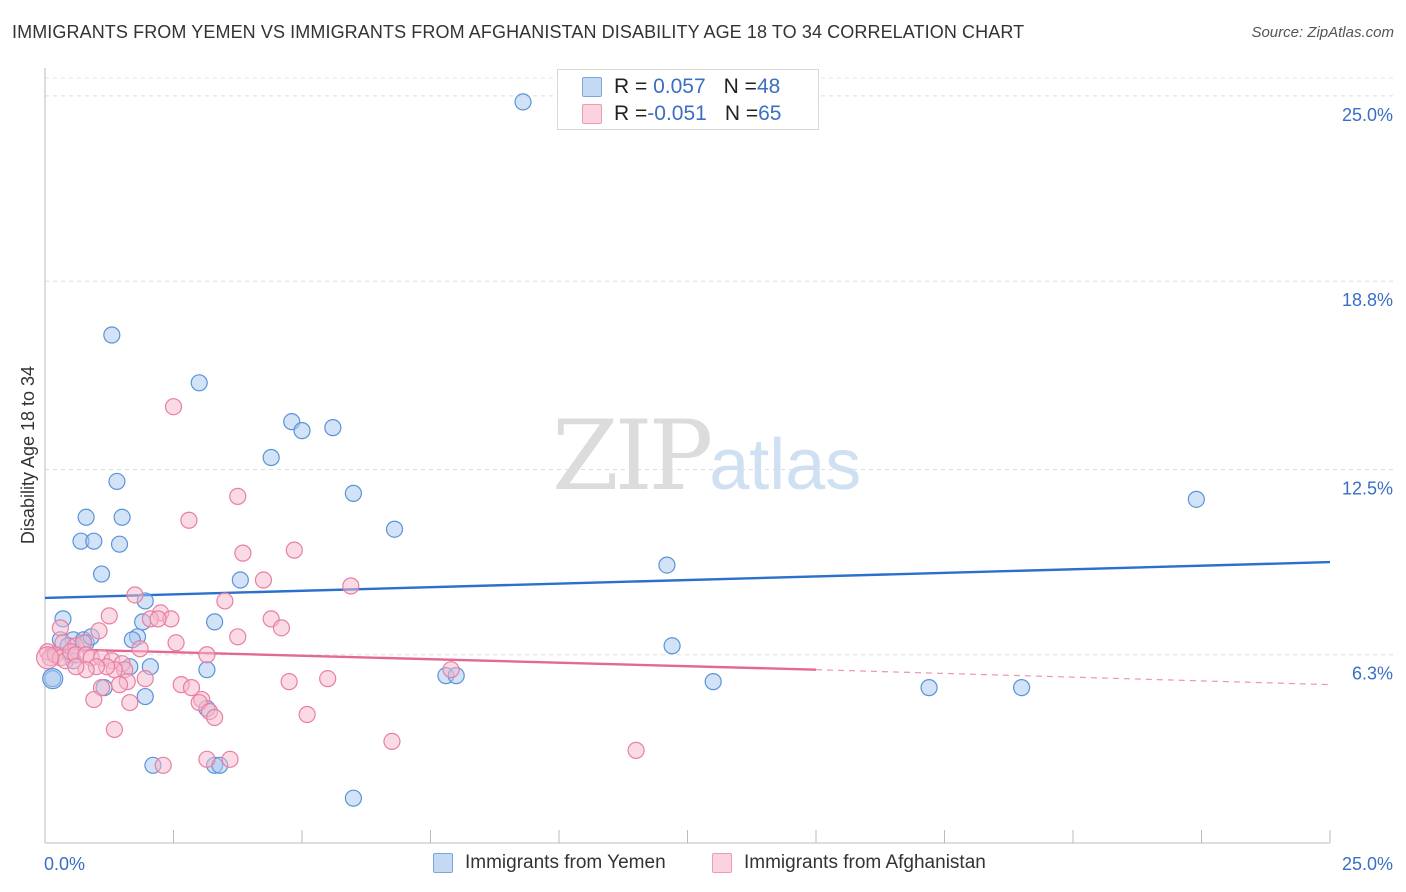 The height and width of the screenshot is (892, 1406). I want to click on y-axis-label: Disability Age 18 to 34, so click(28, 455).